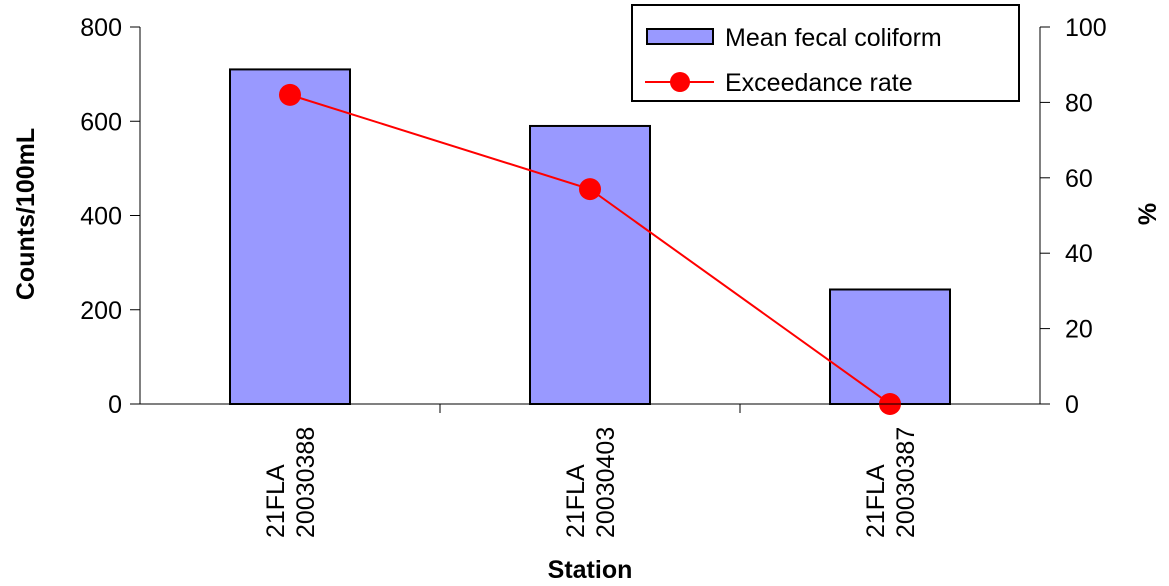 The image size is (1169, 586). I want to click on right-tick-label: 100, so click(1086, 28).